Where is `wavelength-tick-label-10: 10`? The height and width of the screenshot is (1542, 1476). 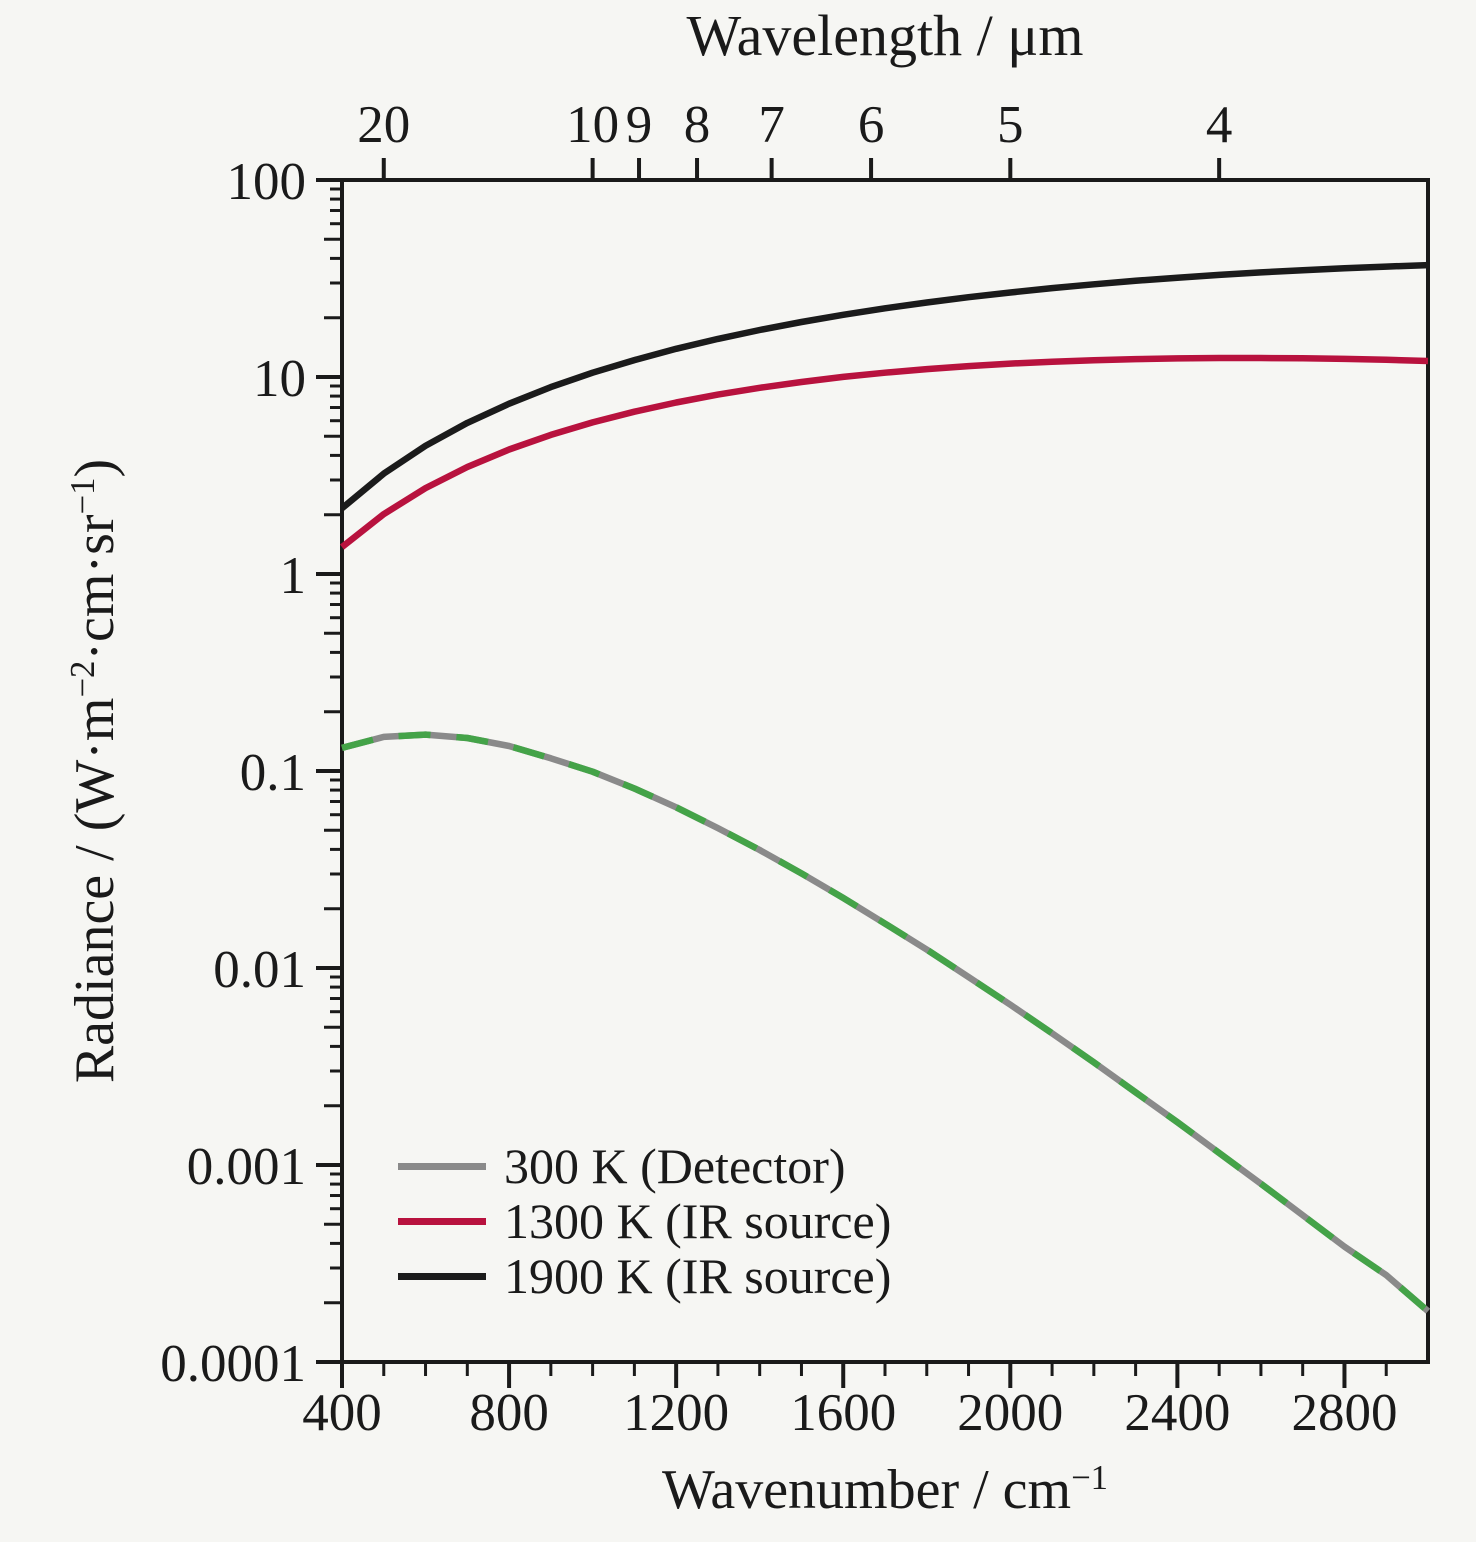 wavelength-tick-label-10: 10 is located at coordinates (592, 125).